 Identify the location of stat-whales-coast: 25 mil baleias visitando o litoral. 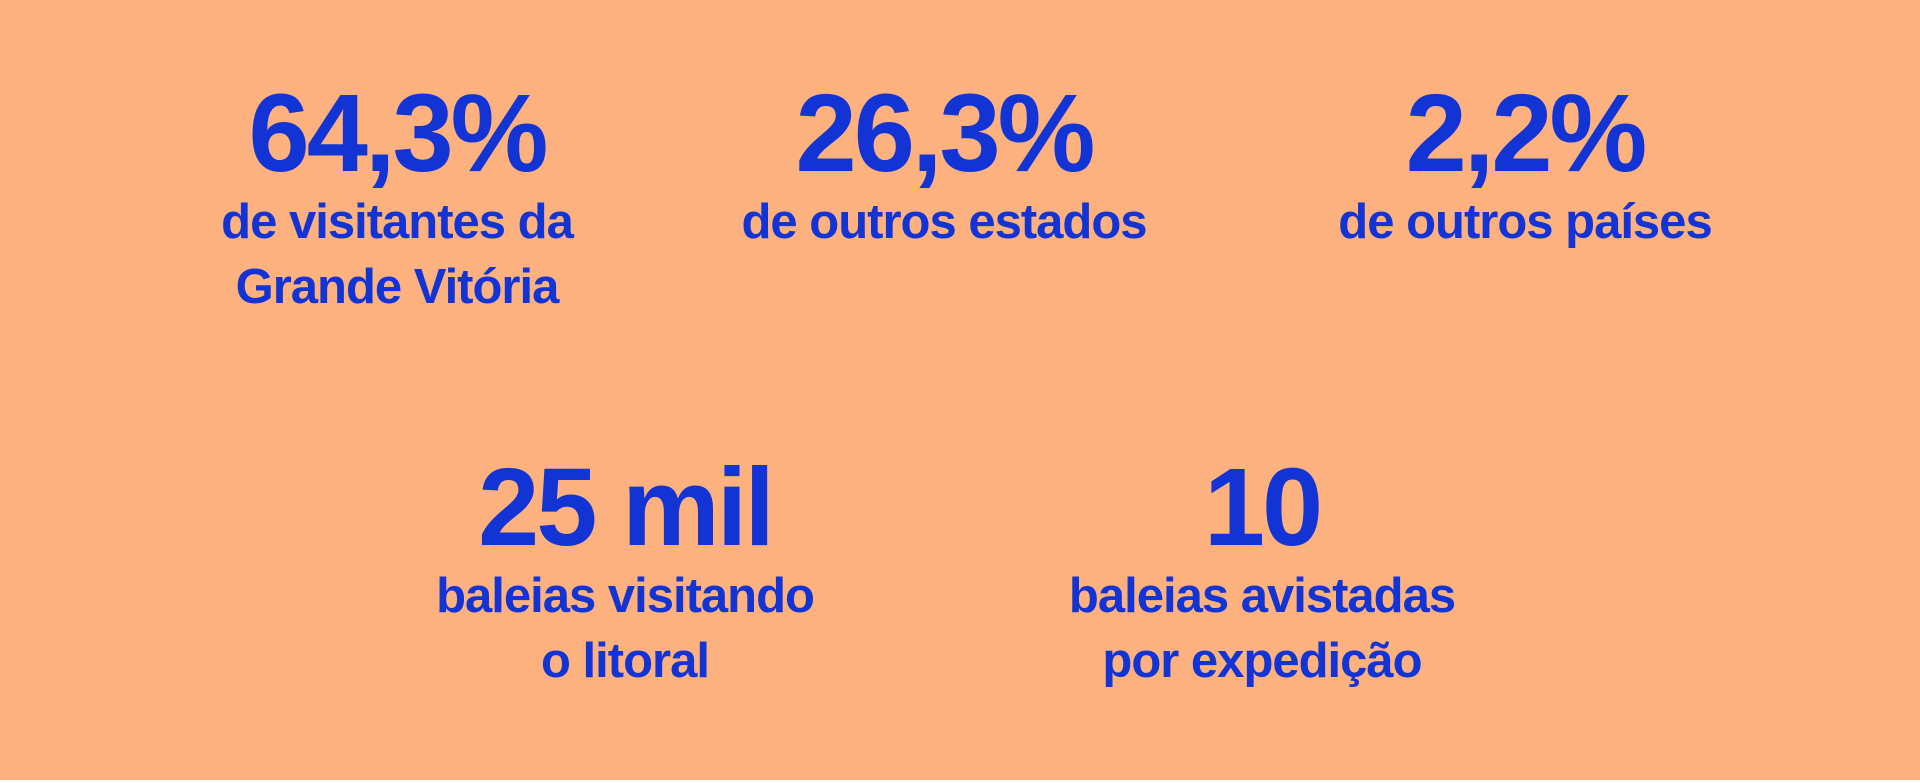
(625, 570).